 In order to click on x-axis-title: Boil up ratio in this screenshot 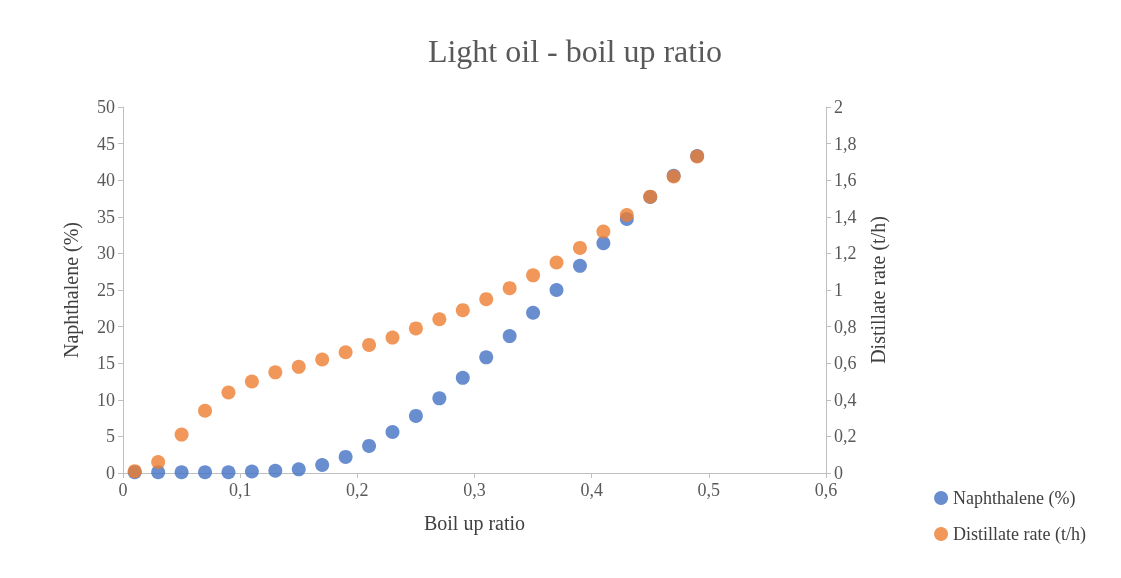, I will do `click(474, 523)`.